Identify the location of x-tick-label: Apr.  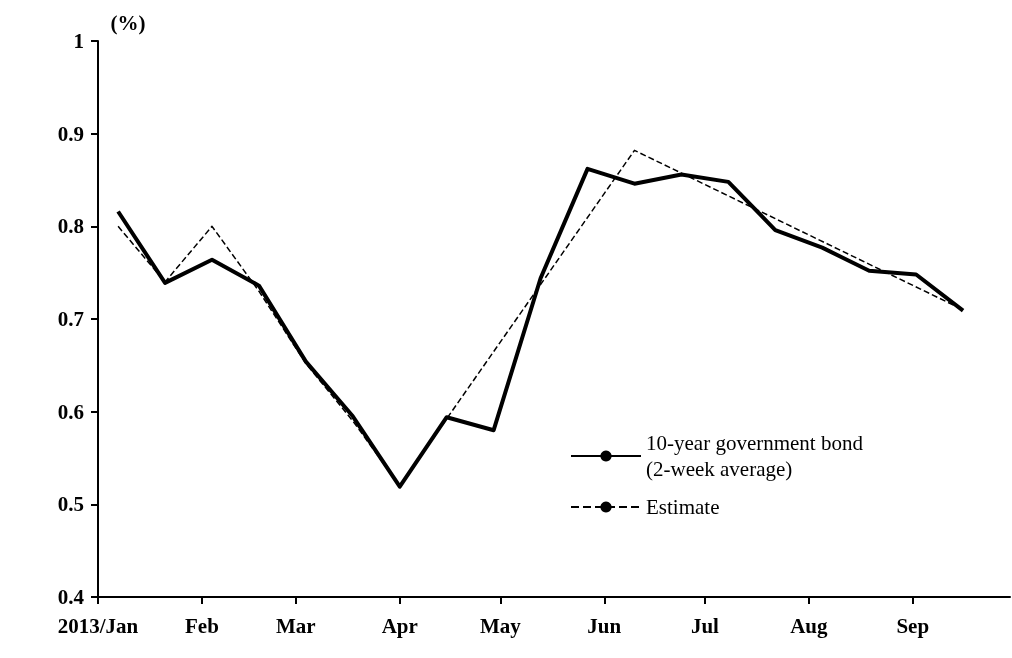
(399, 625).